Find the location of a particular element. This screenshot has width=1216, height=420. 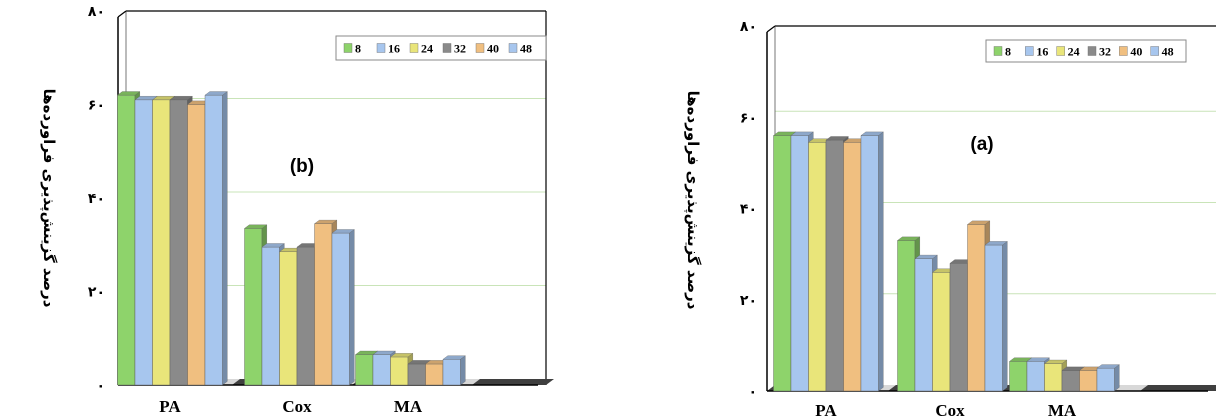

category-label: PA is located at coordinates (170, 406).